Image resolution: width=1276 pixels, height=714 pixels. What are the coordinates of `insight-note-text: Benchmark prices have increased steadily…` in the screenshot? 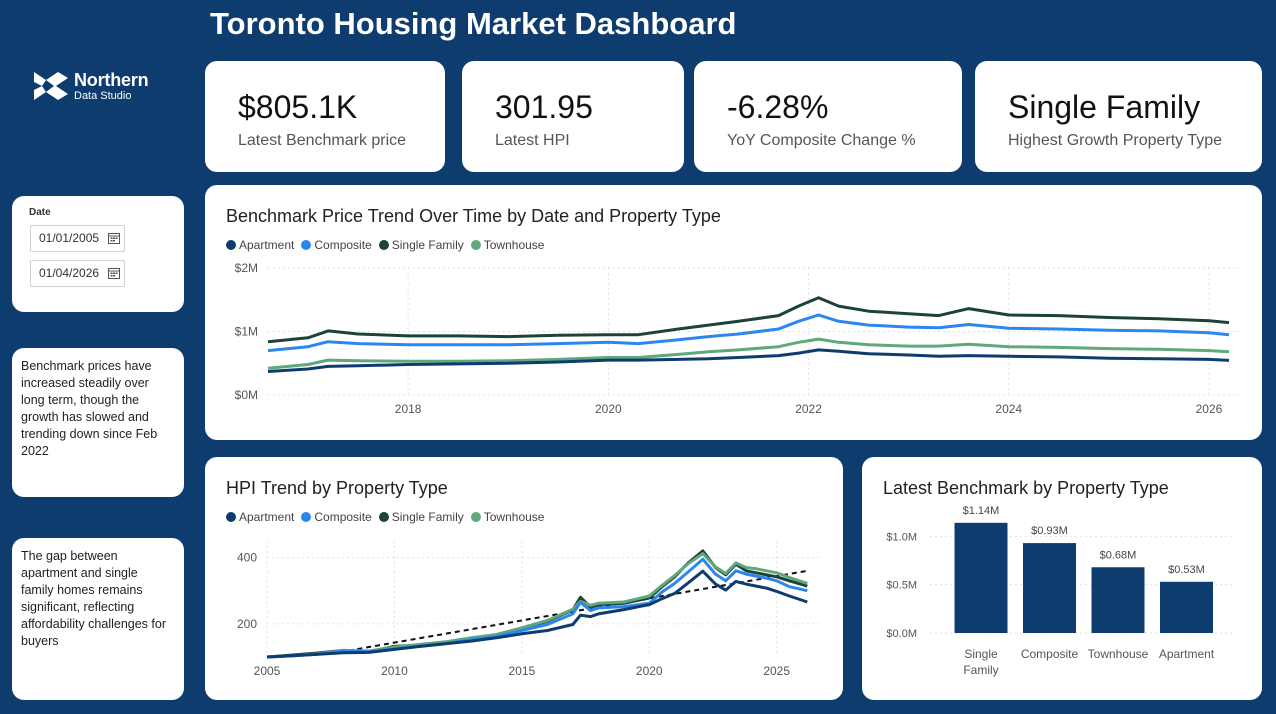 It's located at (89, 408).